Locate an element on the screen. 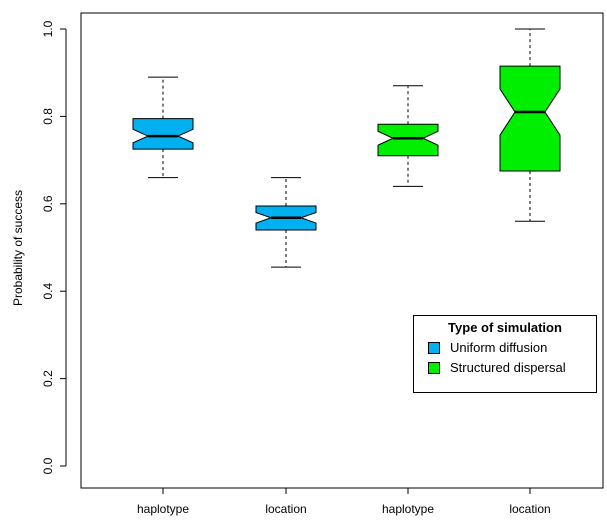 The height and width of the screenshot is (527, 607). legend-item-structured: Structured dispersal is located at coordinates (512, 367).